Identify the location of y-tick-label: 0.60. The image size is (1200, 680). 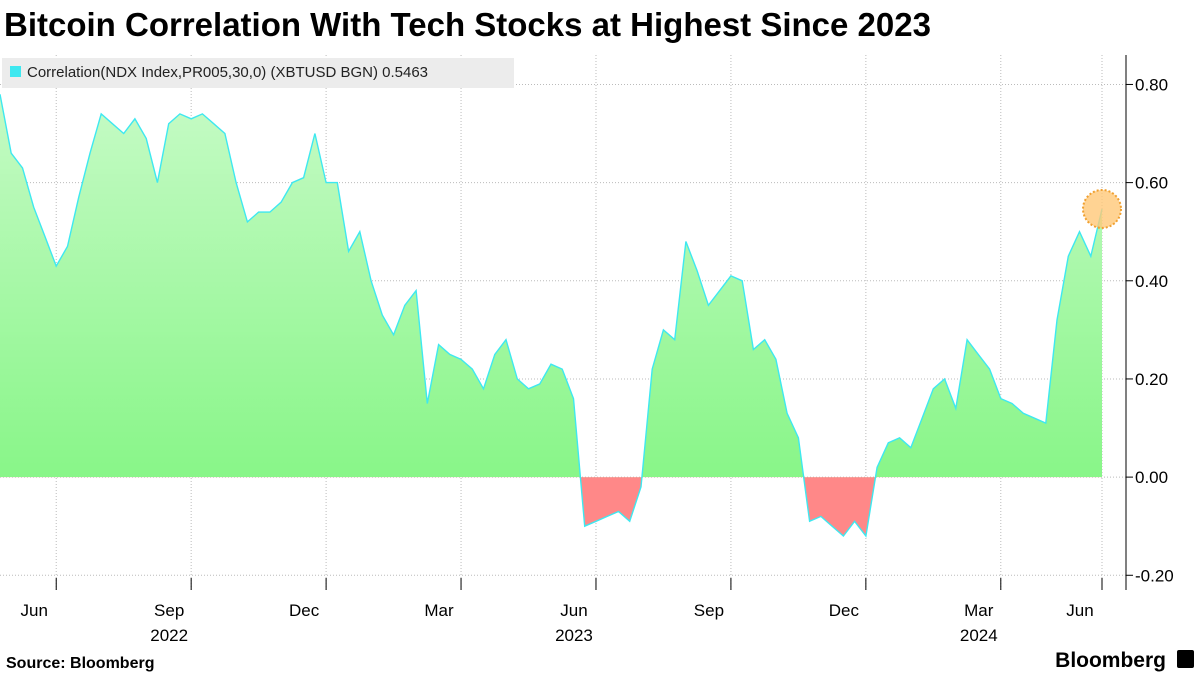
(1151, 183).